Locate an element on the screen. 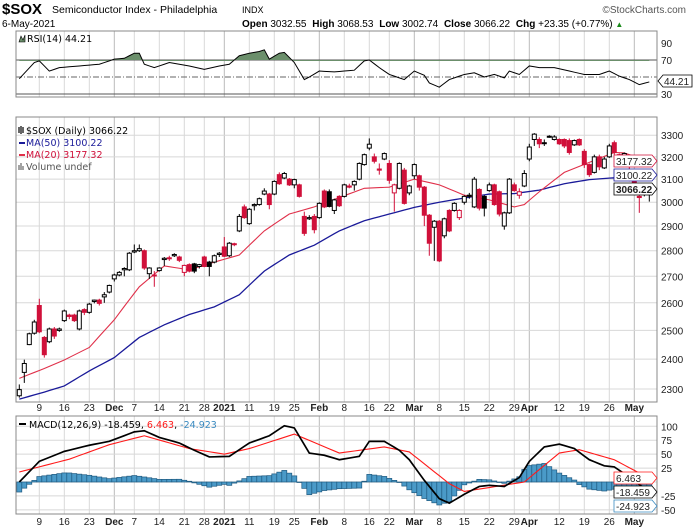  date-tick-label: 16 is located at coordinates (65, 522).